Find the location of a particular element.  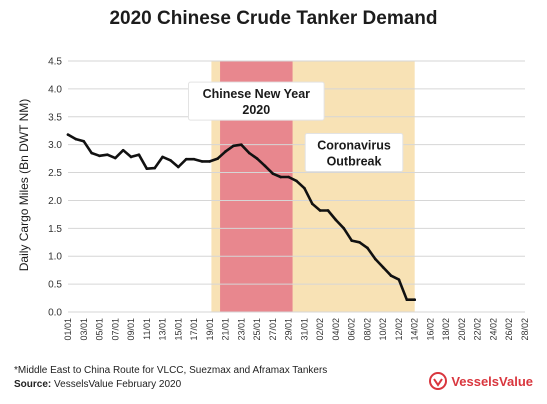

source-text: VesselsValue February 2020 is located at coordinates (116, 384).